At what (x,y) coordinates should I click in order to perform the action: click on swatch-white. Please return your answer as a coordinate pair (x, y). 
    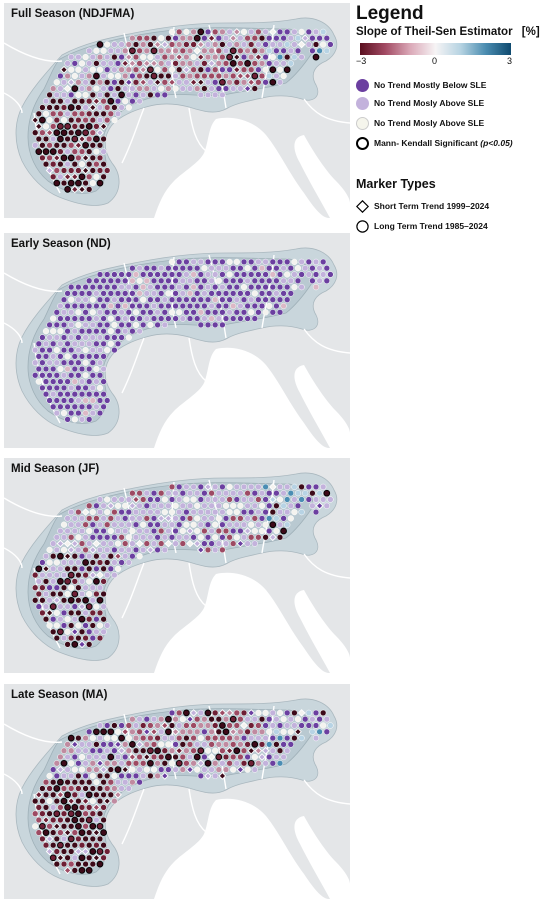
    Looking at the image, I should click on (362, 123).